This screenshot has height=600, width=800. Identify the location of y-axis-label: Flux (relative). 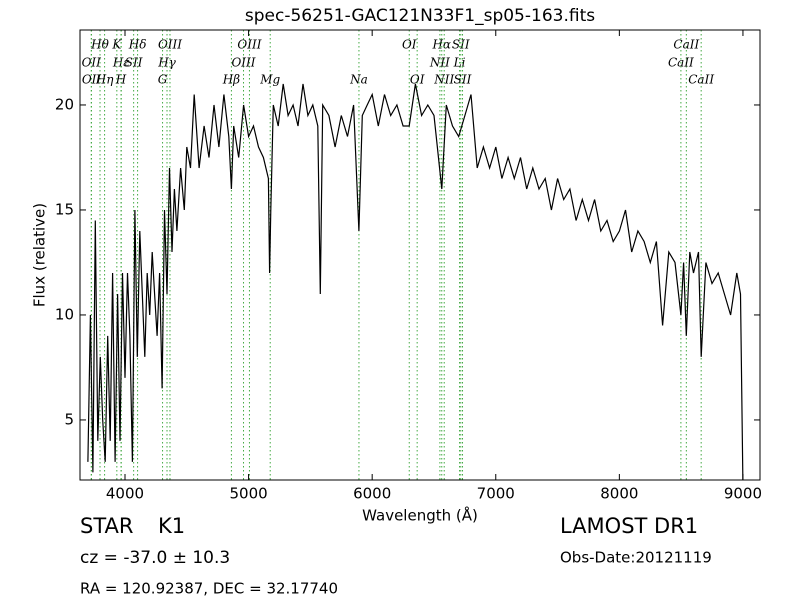
(40, 255).